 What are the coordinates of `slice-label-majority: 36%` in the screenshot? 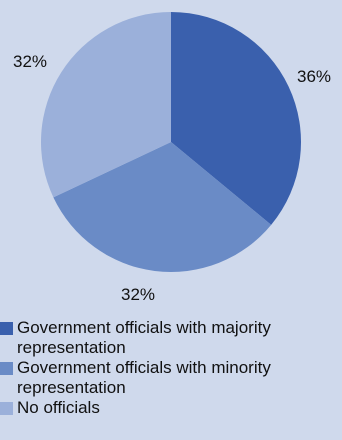 It's located at (314, 76).